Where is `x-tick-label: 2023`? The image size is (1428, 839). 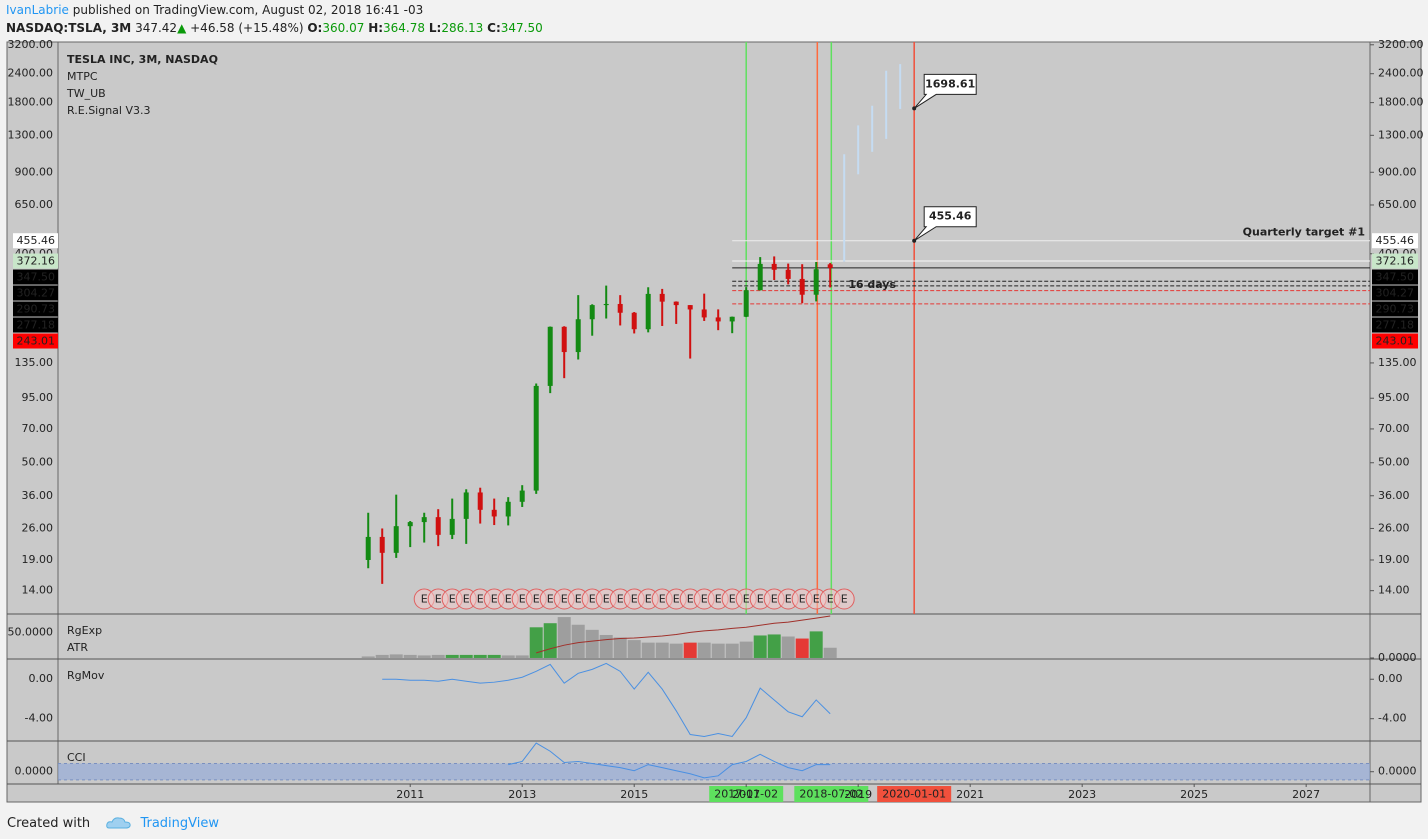
x-tick-label: 2023 is located at coordinates (1082, 794).